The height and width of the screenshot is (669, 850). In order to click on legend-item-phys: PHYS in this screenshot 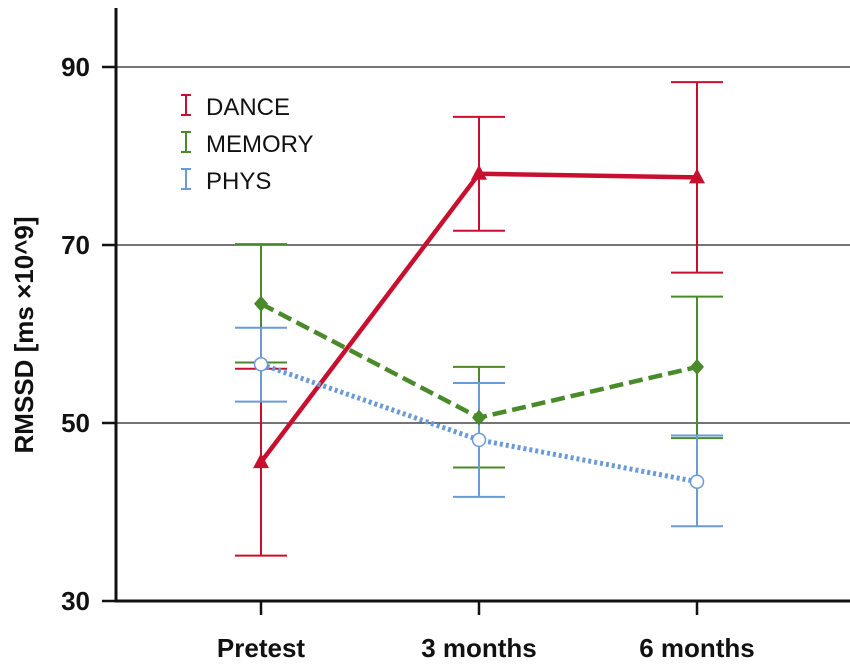, I will do `click(226, 181)`.